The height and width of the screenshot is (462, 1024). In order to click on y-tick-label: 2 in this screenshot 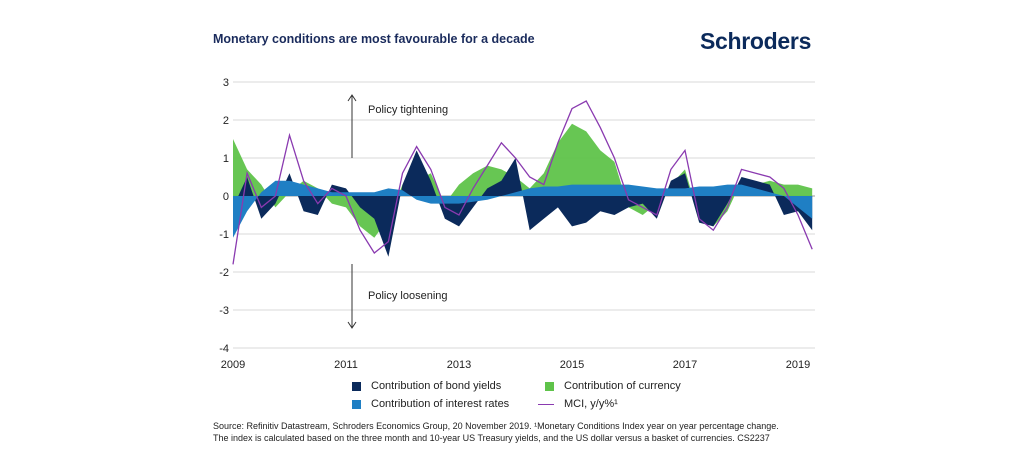, I will do `click(226, 121)`.